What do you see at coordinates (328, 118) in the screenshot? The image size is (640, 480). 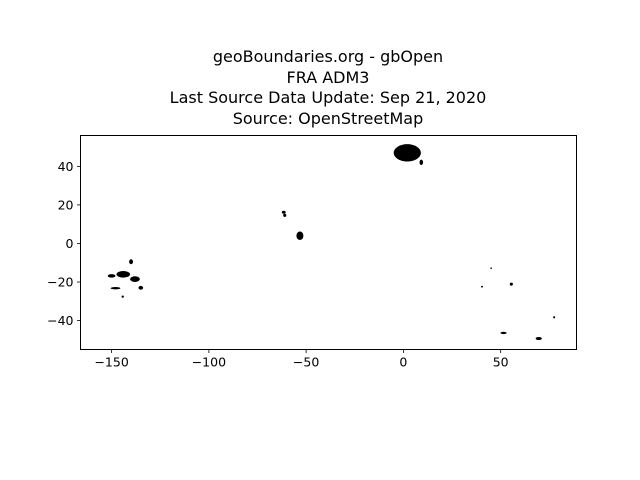 I see `title-line-4: Source: OpenStreetMap` at bounding box center [328, 118].